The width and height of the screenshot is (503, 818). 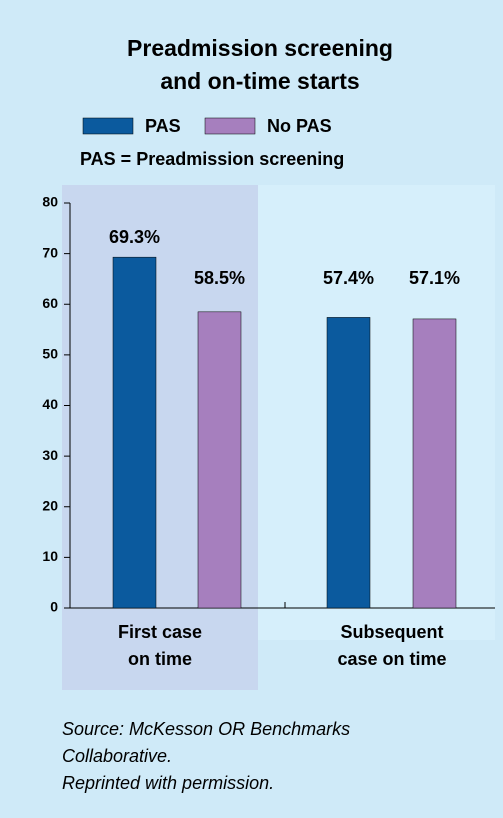 I want to click on x-tick-label: on time, so click(x=160, y=659).